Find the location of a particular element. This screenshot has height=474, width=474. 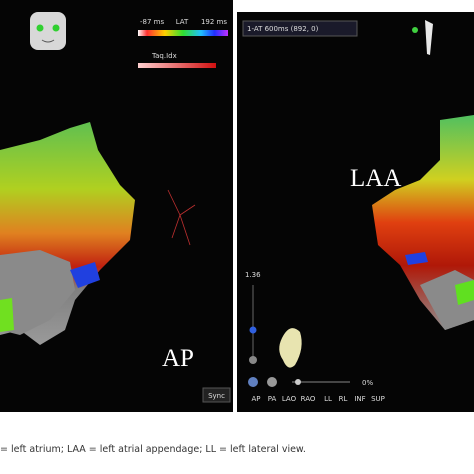

zoom-button is located at coordinates (253, 360).